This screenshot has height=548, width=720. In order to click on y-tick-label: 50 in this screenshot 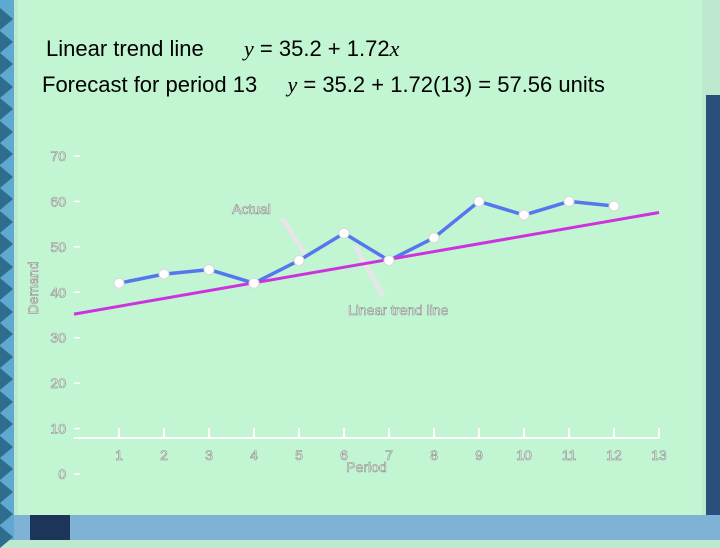, I will do `click(58, 247)`.